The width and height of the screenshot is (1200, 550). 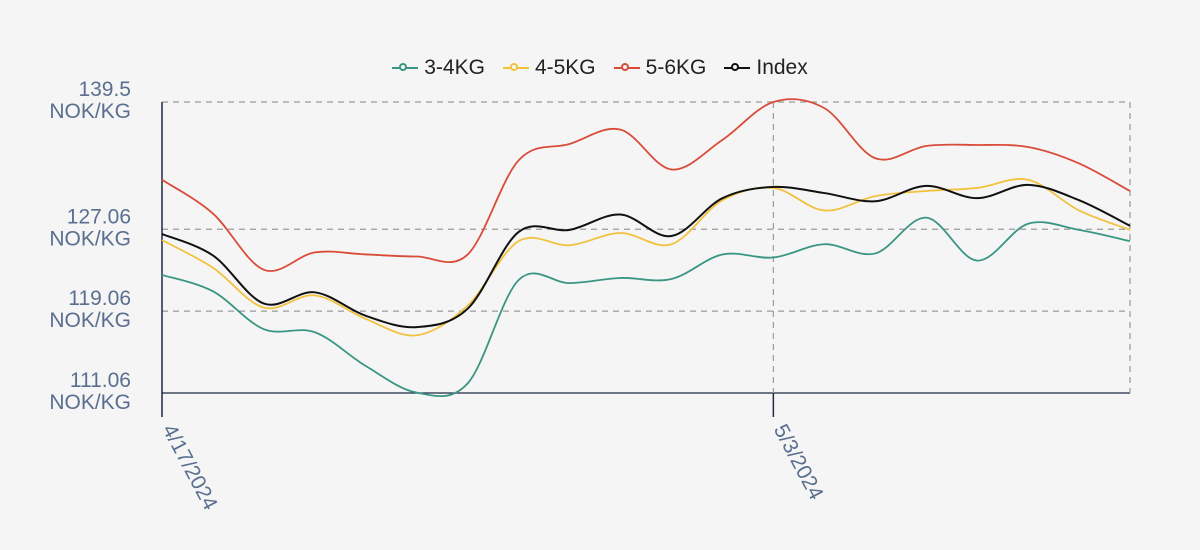 What do you see at coordinates (600, 68) in the screenshot?
I see `chart-legend: 3-4KG 4-5KG 5-6KG Index` at bounding box center [600, 68].